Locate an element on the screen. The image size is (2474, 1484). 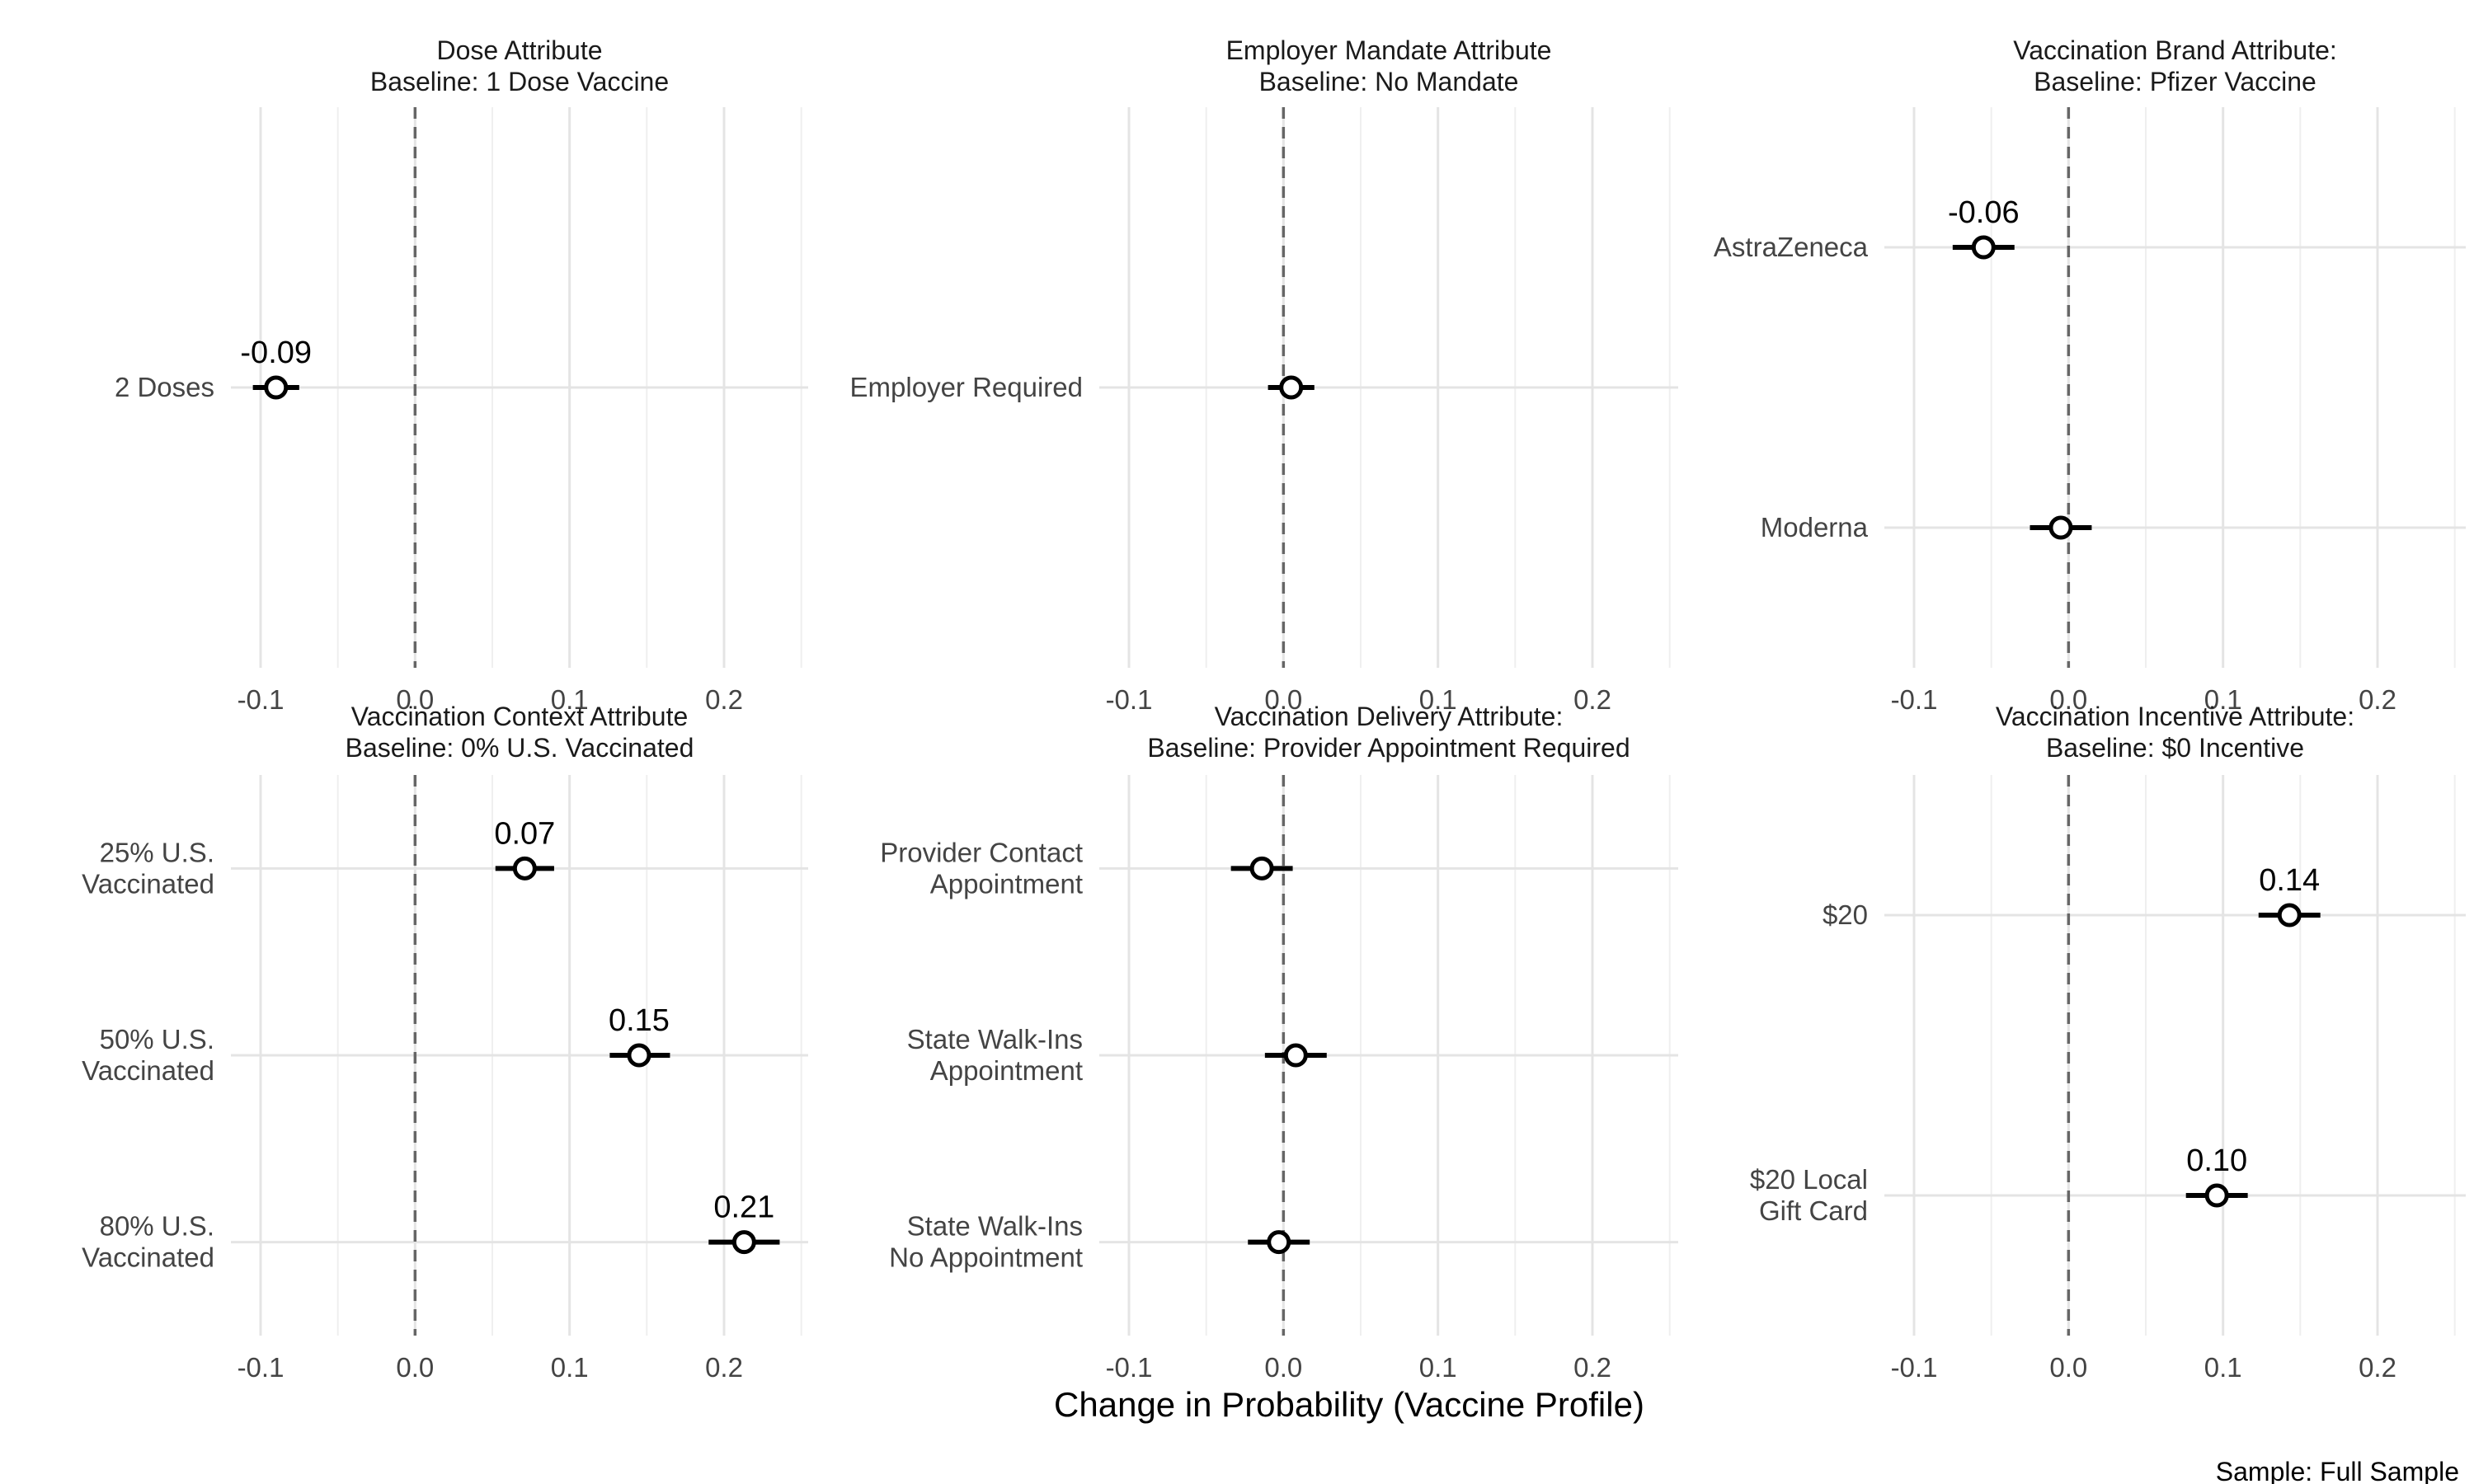
y-tick-label-20-local-gift-card: $20 Local Gift Card is located at coordinates (1809, 1195).